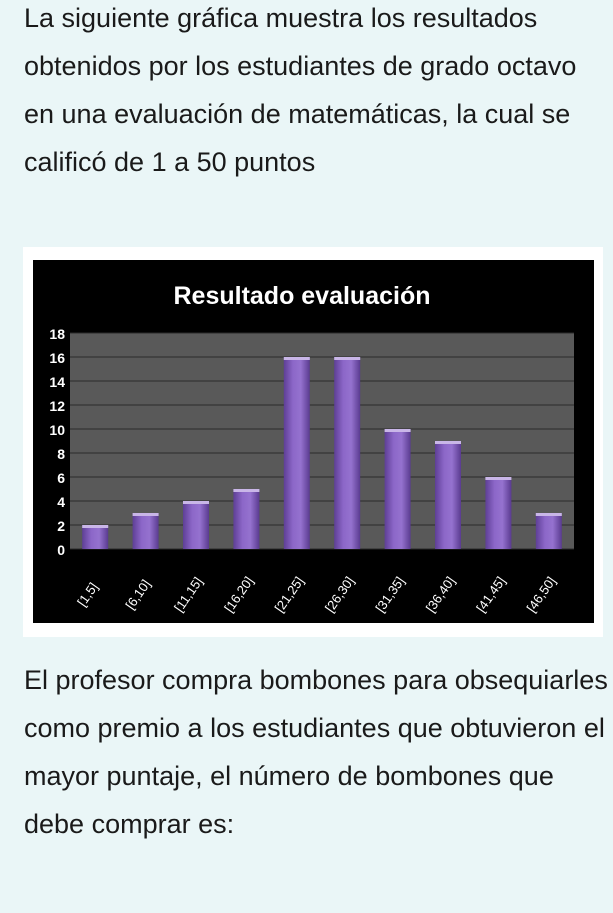 The width and height of the screenshot is (613, 913). Describe the element at coordinates (57, 430) in the screenshot. I see `y-tick-label: 10` at that location.